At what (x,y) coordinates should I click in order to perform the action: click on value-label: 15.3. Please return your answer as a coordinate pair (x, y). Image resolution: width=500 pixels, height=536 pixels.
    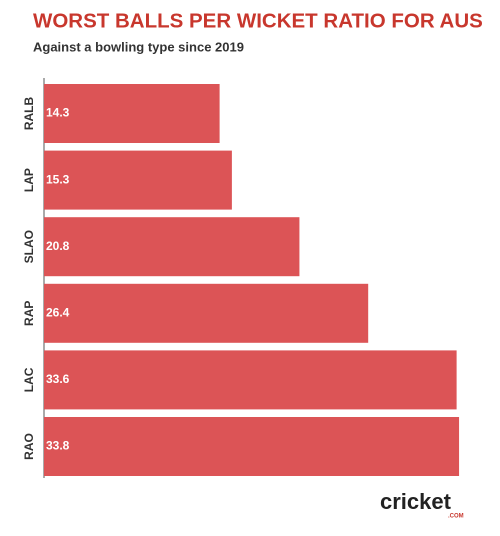
    Looking at the image, I should click on (58, 179).